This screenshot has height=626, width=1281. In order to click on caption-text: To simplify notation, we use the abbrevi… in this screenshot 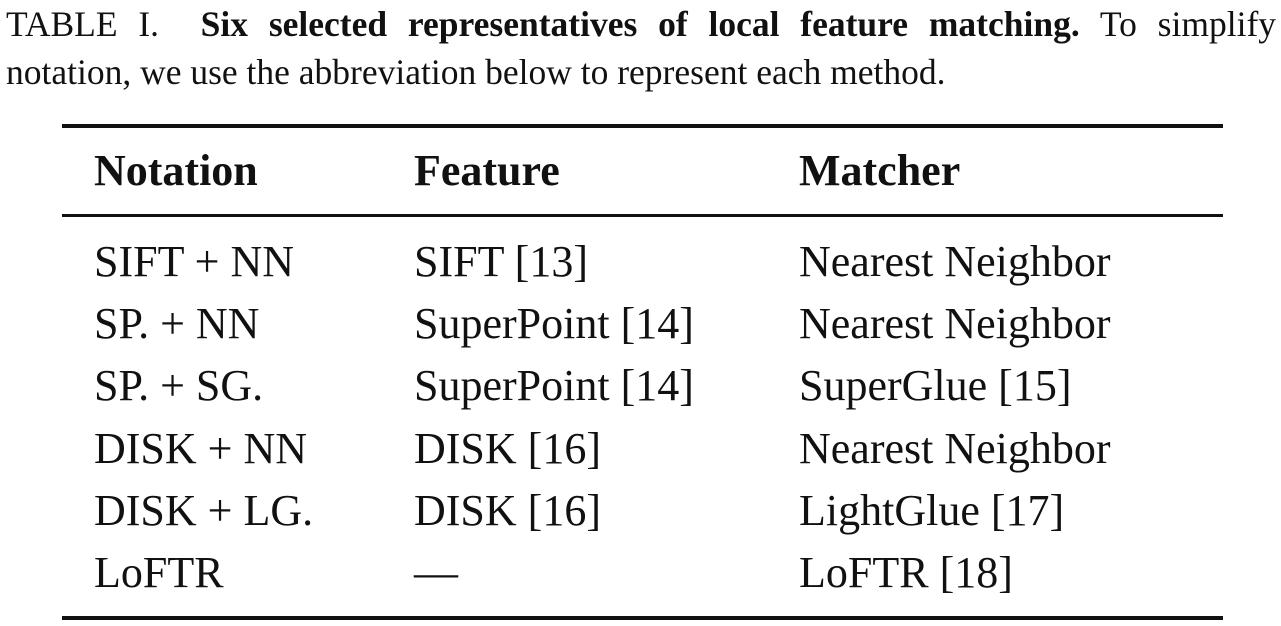, I will do `click(641, 48)`.